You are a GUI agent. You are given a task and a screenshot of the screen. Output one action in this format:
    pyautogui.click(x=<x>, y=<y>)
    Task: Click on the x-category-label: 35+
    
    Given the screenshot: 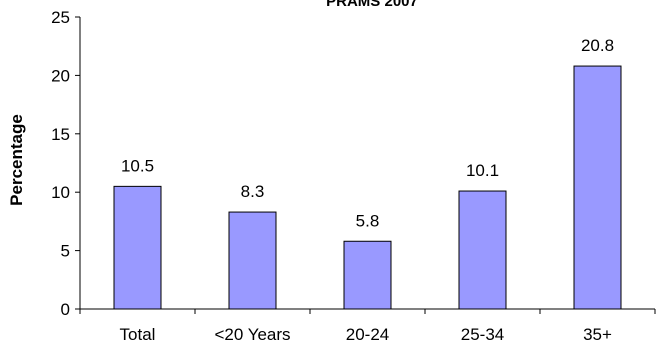 What is the action you would take?
    pyautogui.click(x=597, y=334)
    